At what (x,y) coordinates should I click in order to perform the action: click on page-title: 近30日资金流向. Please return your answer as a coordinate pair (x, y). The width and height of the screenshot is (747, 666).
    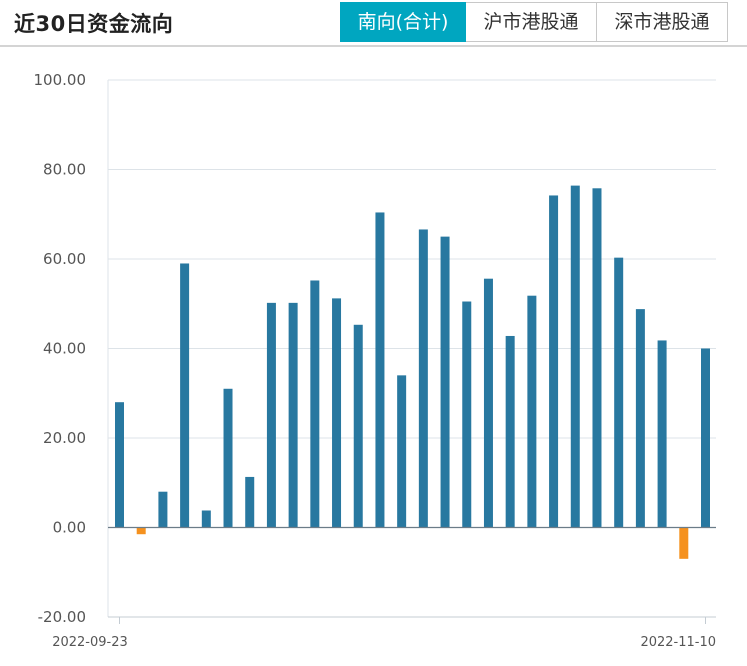
    Looking at the image, I should click on (94, 24).